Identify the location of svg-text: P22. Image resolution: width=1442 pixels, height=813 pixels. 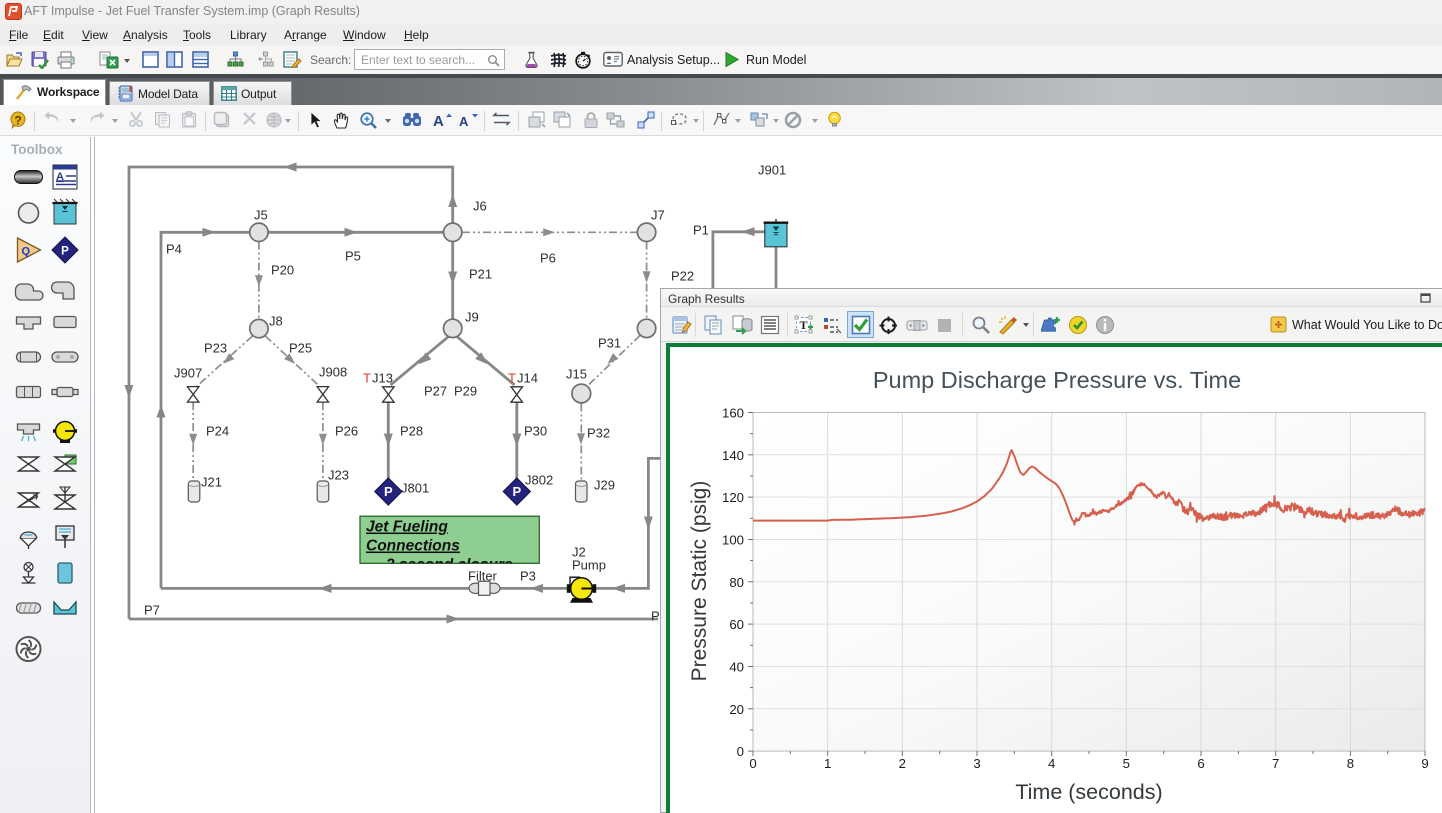
(682, 276).